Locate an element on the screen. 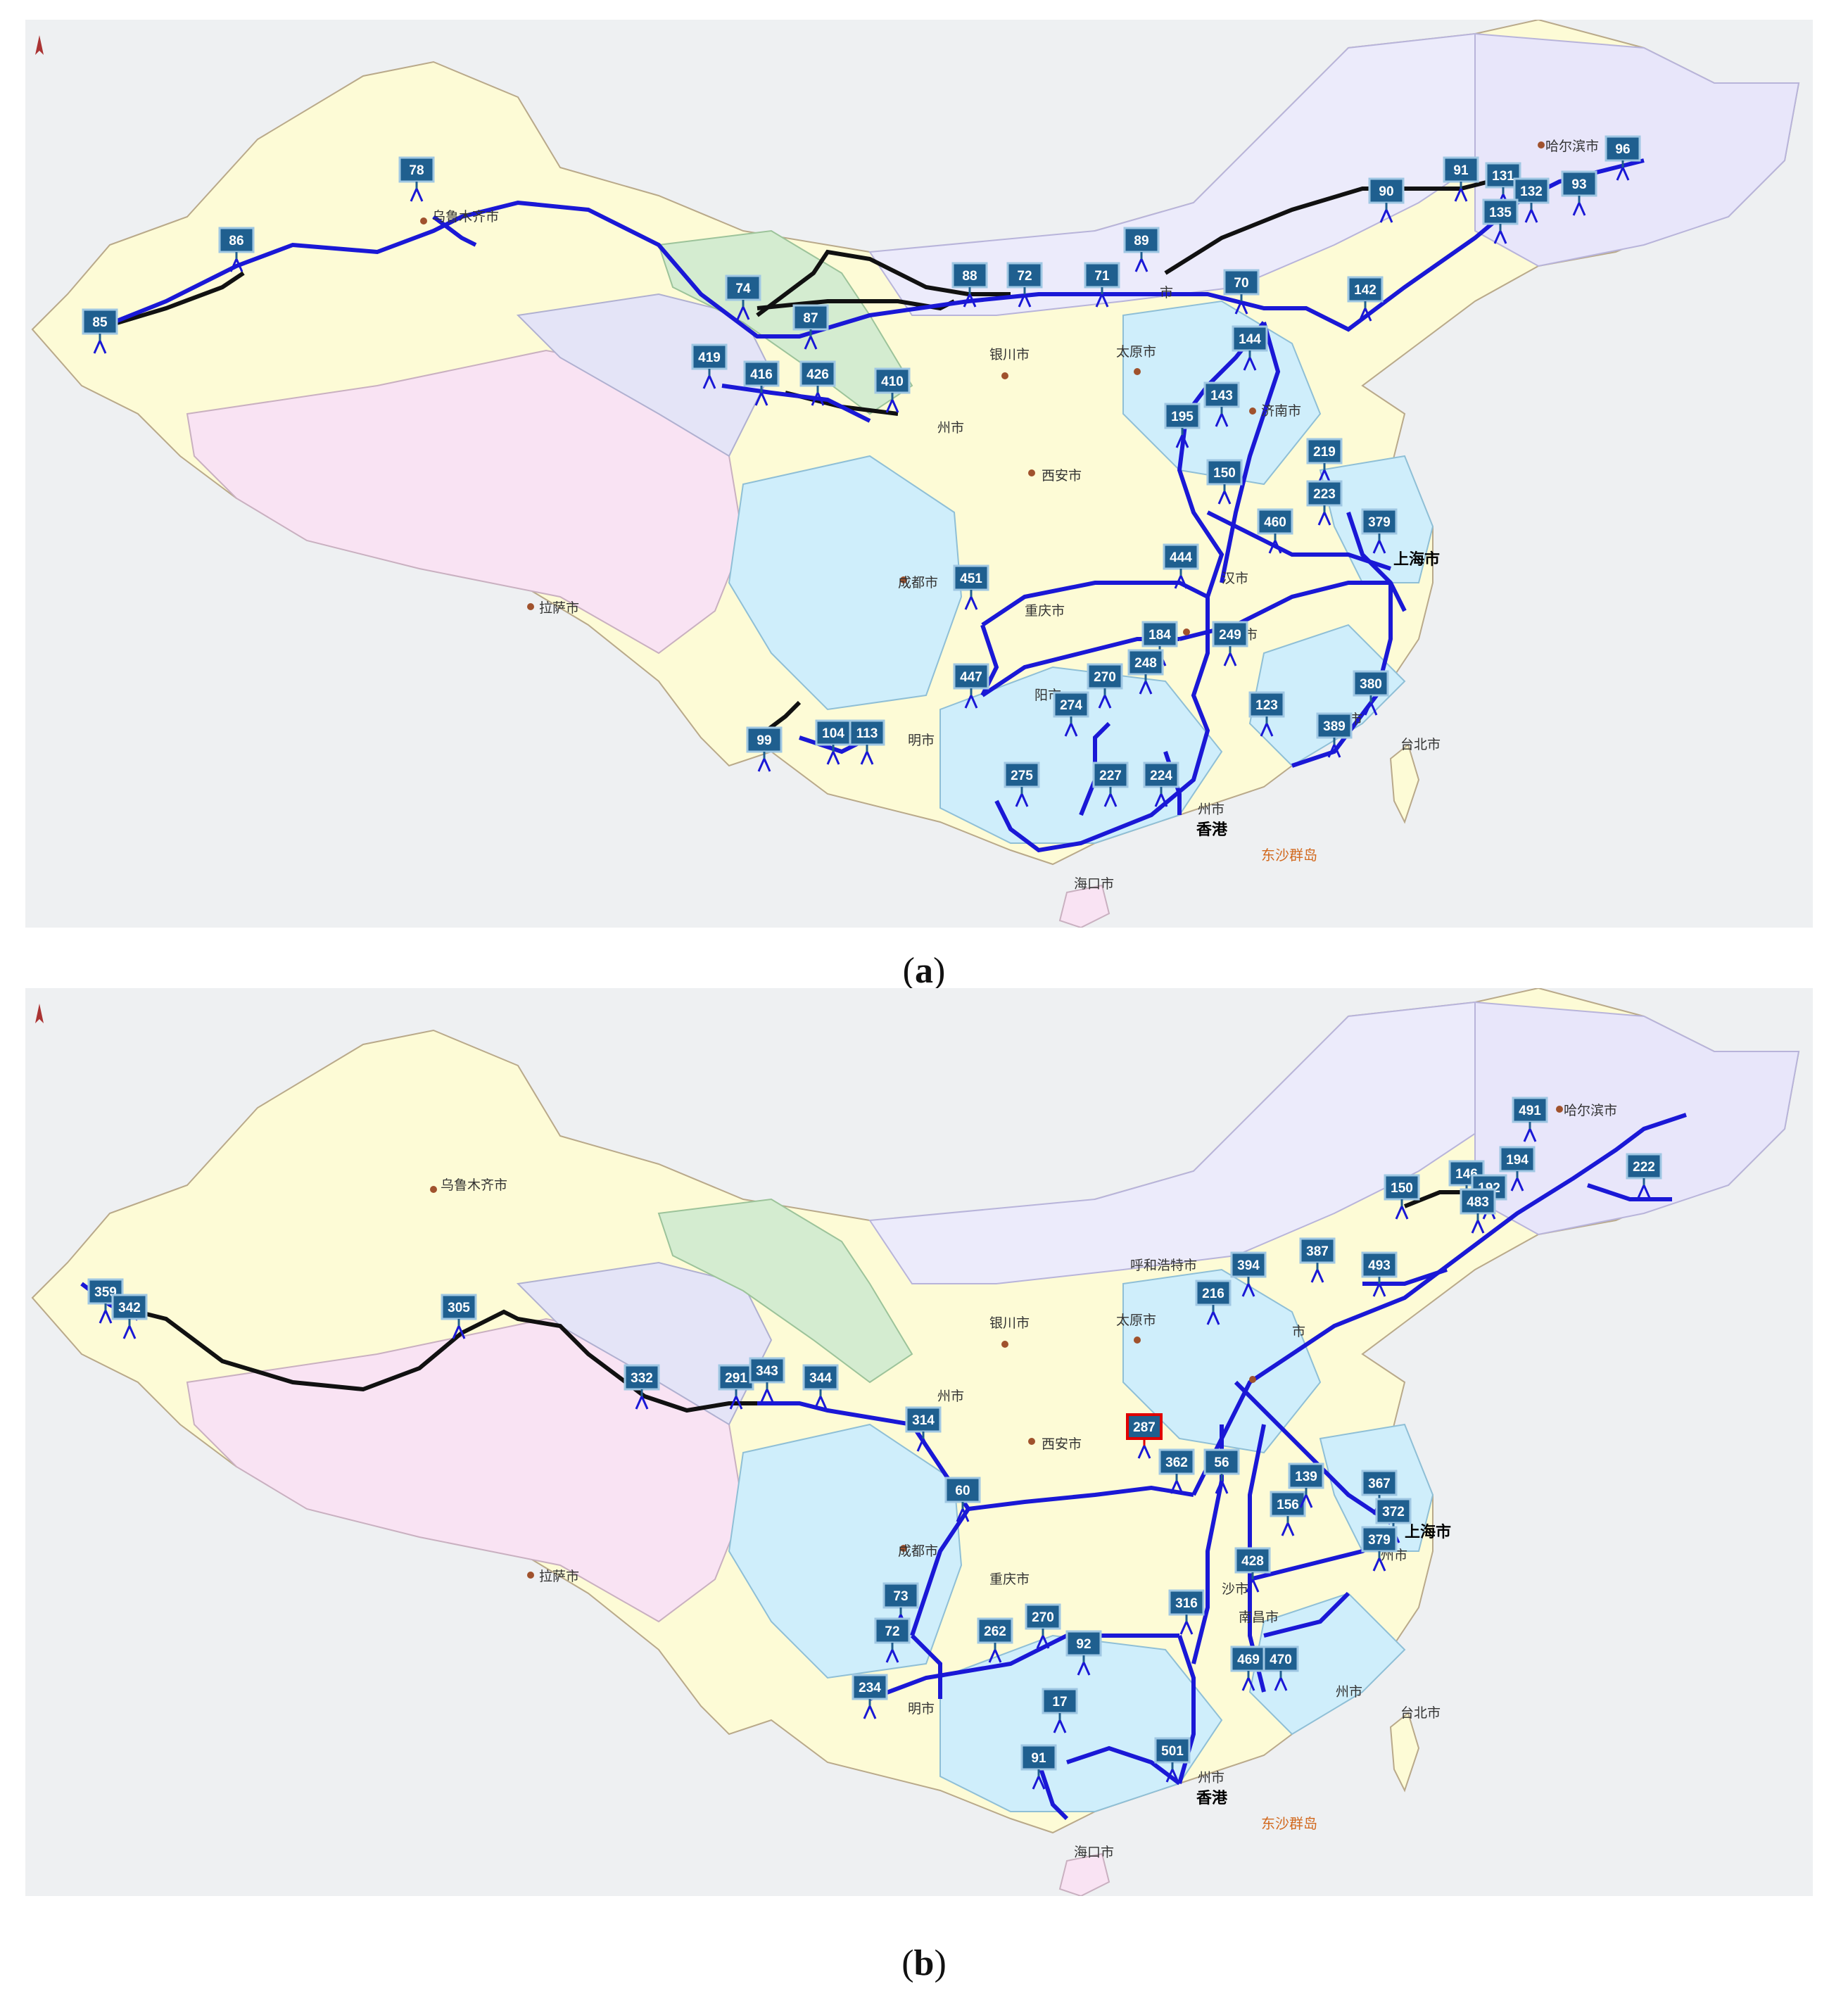 This screenshot has width=1848, height=2003. map-b-station-marker: 469 is located at coordinates (1248, 1668).